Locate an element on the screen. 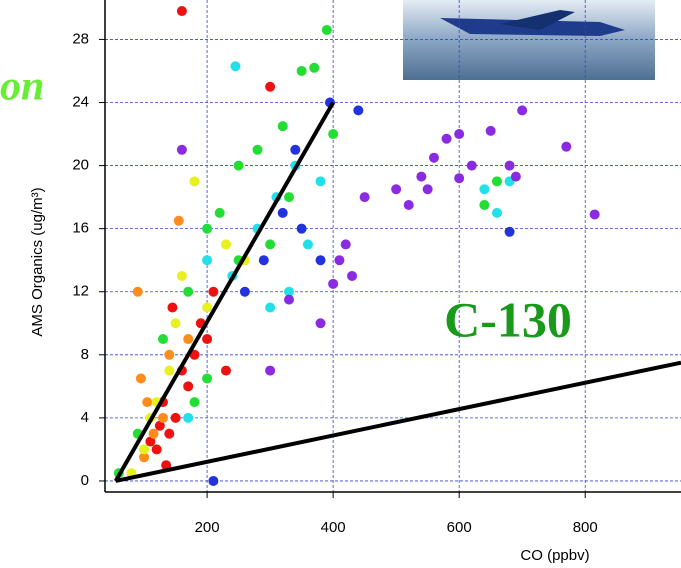  title-fragment: on is located at coordinates (22, 87).